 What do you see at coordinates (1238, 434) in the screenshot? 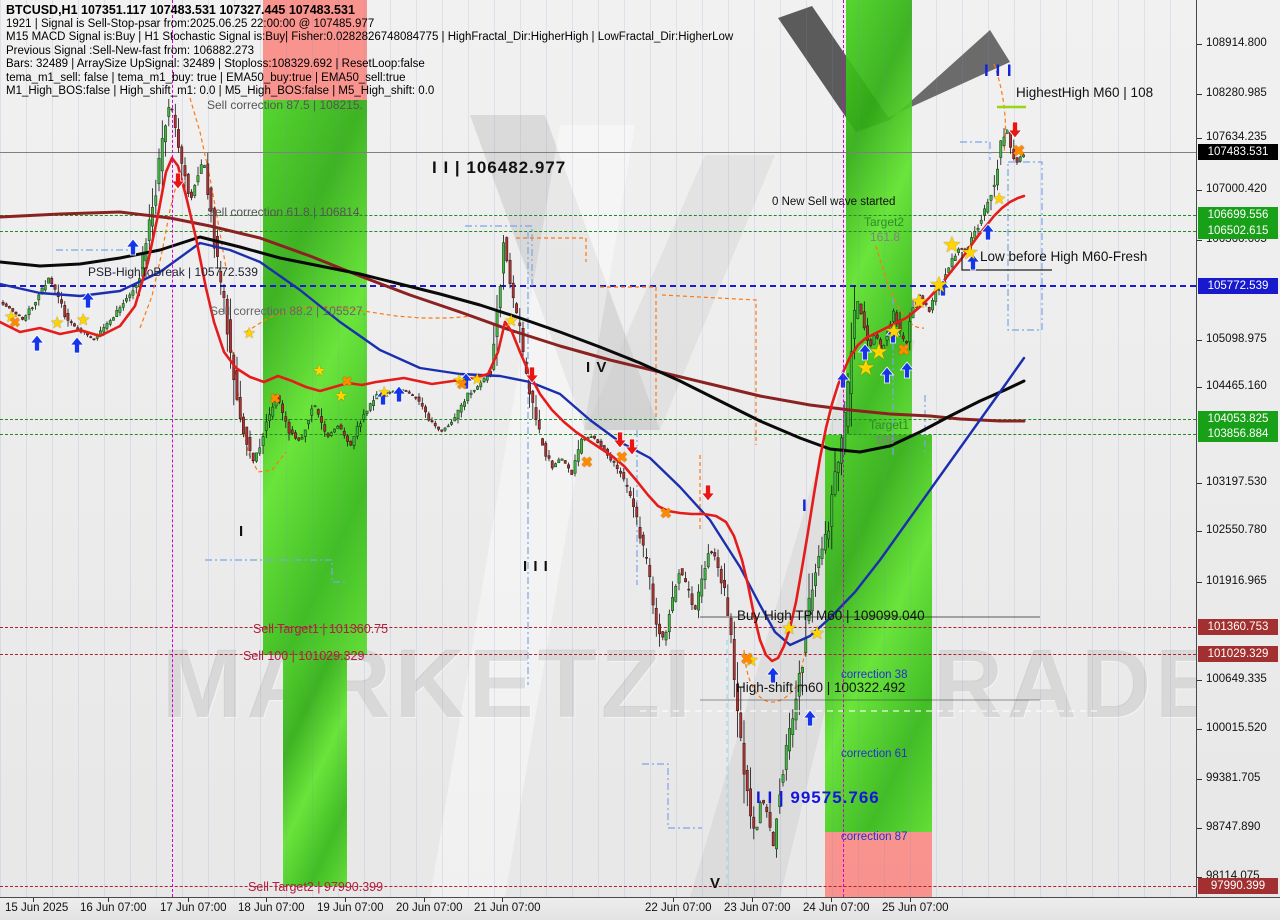
I see `price-badge: 103856.884` at bounding box center [1238, 434].